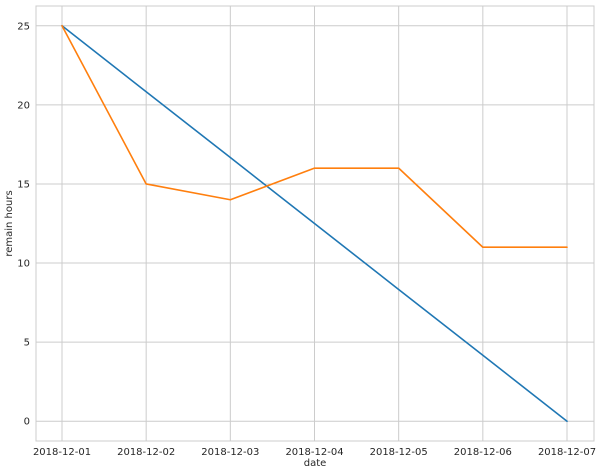 The image size is (600, 474). What do you see at coordinates (399, 452) in the screenshot?
I see `x-tick-label: 2018-12-05` at bounding box center [399, 452].